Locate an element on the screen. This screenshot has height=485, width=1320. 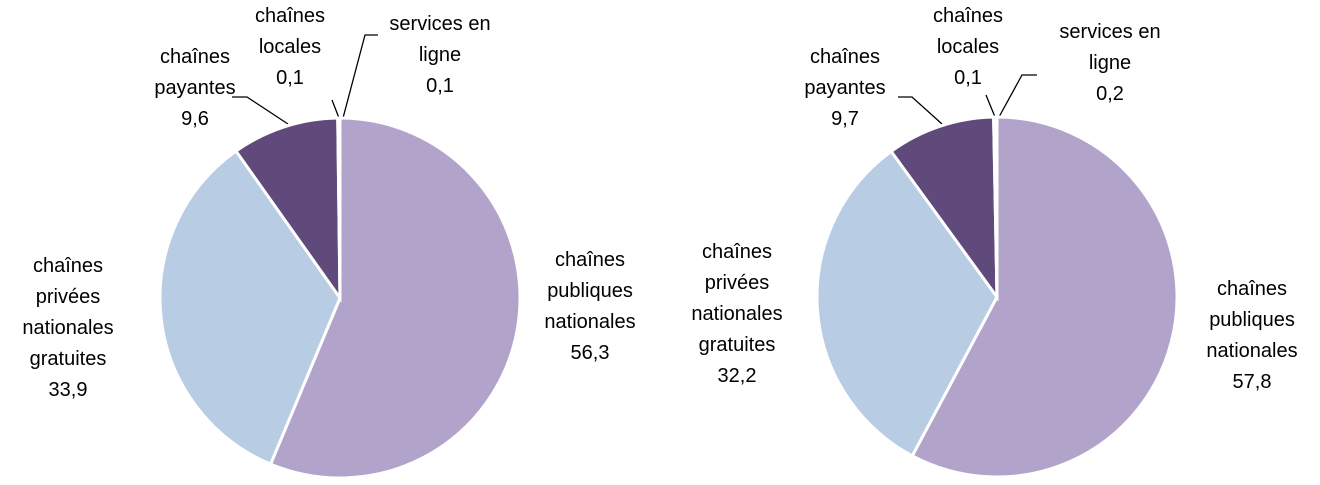
value-label: 57,8 is located at coordinates (1252, 382).